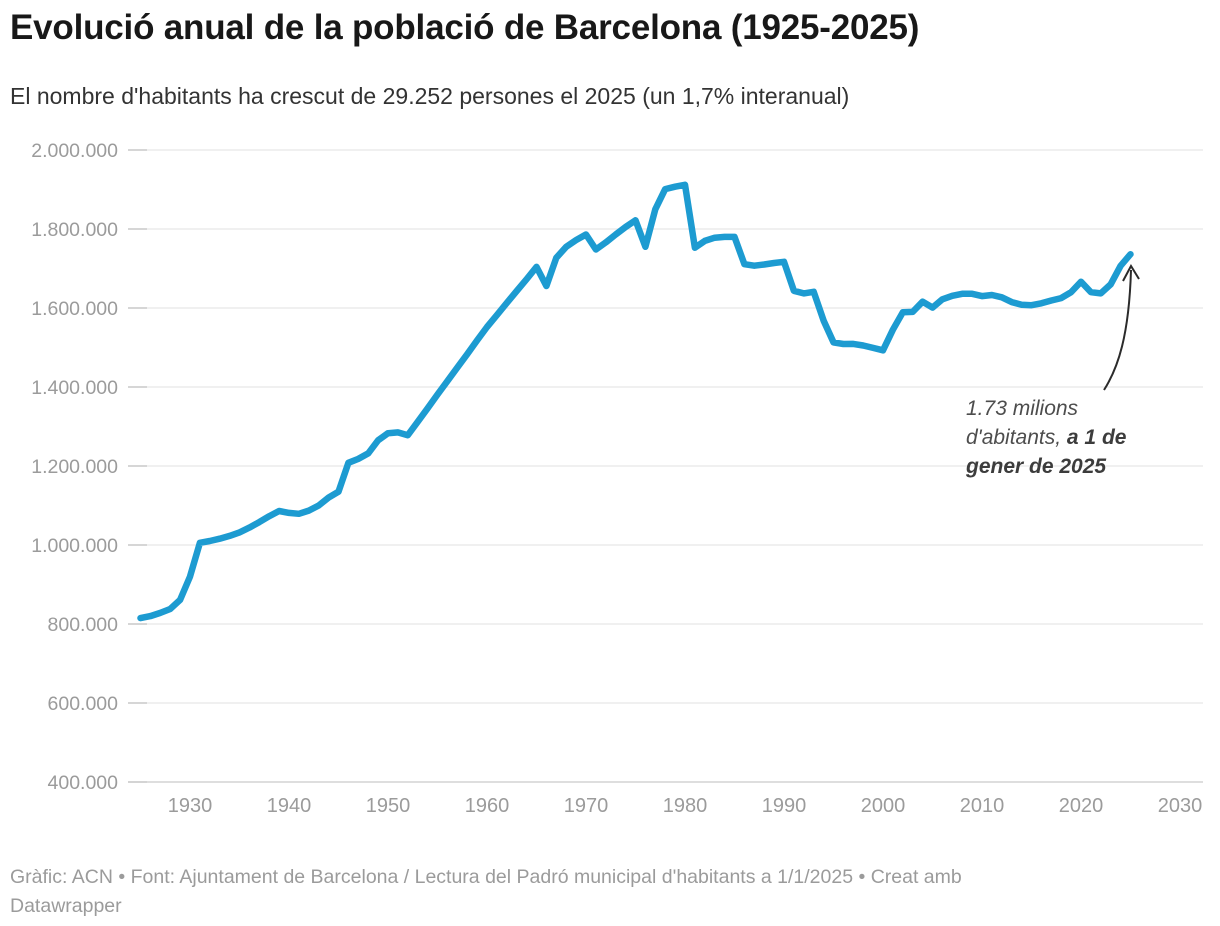 This screenshot has height=926, width=1220. Describe the element at coordinates (1022, 408) in the screenshot. I see `annotation-line: 1.73 milions` at that location.